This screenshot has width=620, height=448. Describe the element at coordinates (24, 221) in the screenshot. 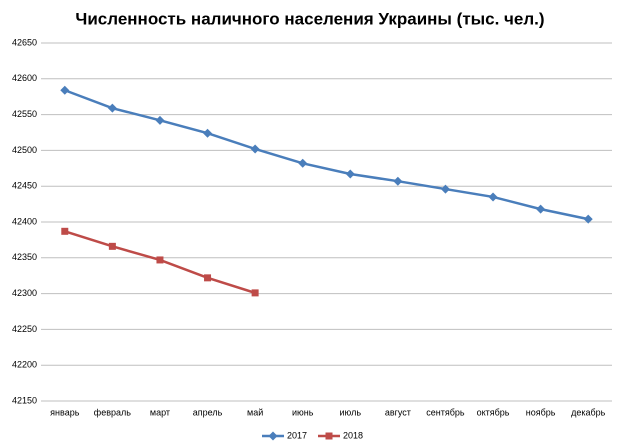

I see `y-tick-label: 42400` at that location.